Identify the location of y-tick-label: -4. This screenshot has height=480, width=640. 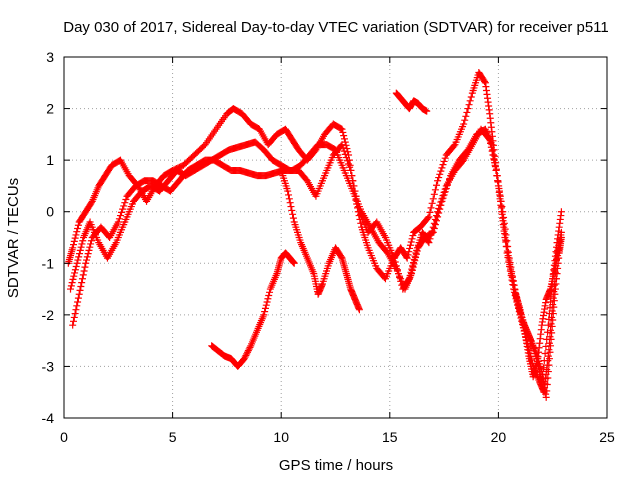
(48, 418).